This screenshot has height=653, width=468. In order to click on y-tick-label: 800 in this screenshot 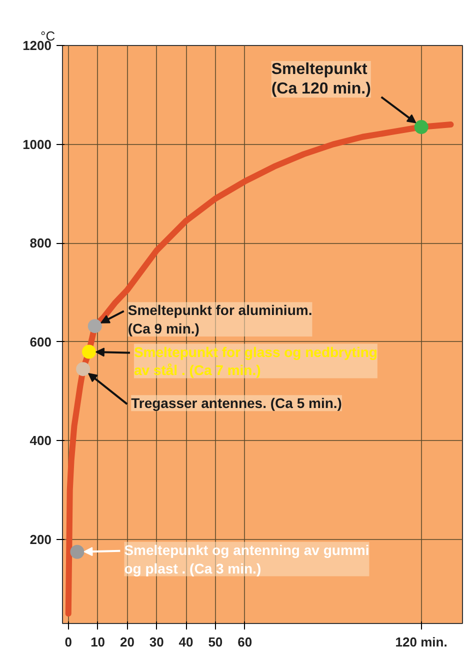, I will do `click(41, 243)`.